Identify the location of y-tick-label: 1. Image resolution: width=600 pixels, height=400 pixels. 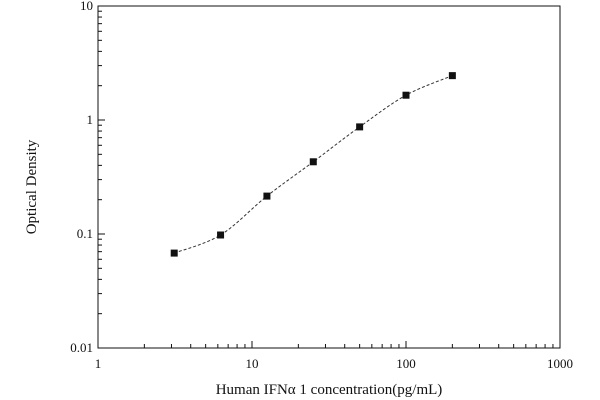
(90, 119).